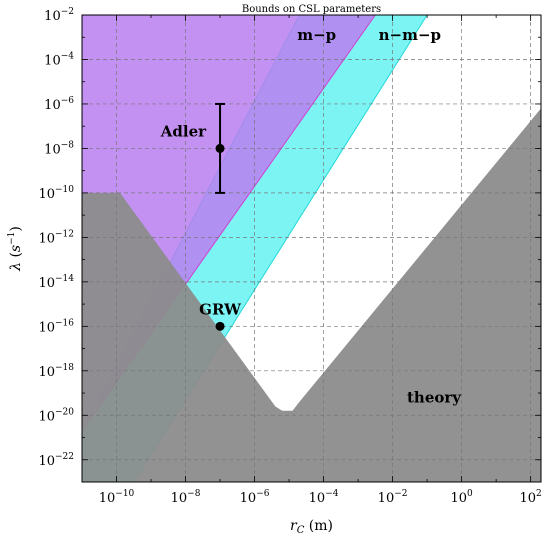  I want to click on x-tick-label: 10⁻⁶, so click(255, 497).